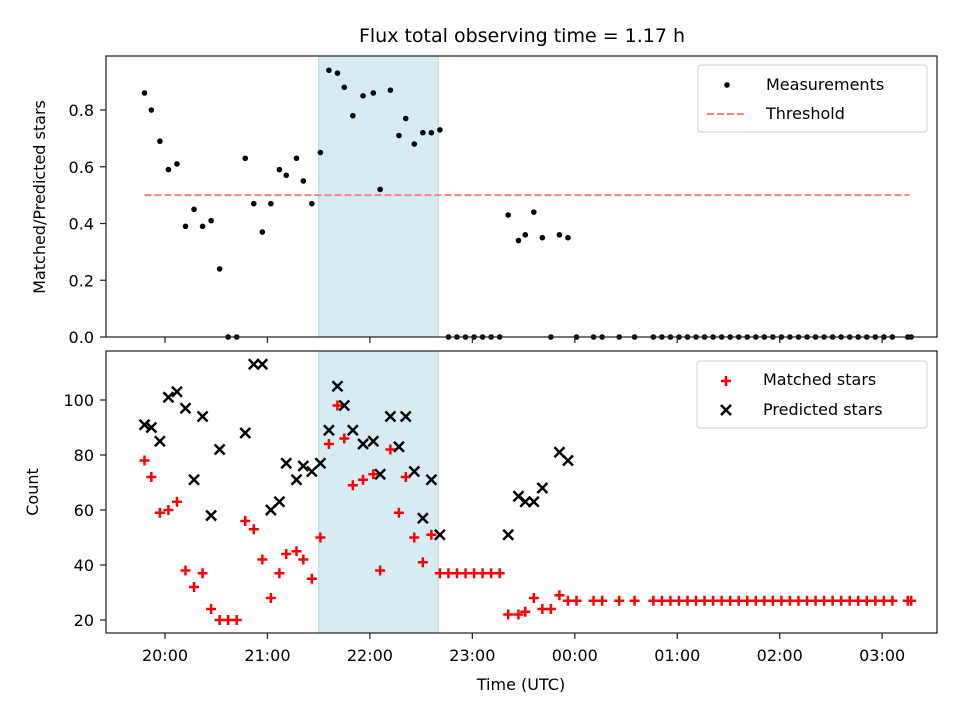 The image size is (960, 720). What do you see at coordinates (823, 409) in the screenshot?
I see `legend-predicted-stars: Predicted stars` at bounding box center [823, 409].